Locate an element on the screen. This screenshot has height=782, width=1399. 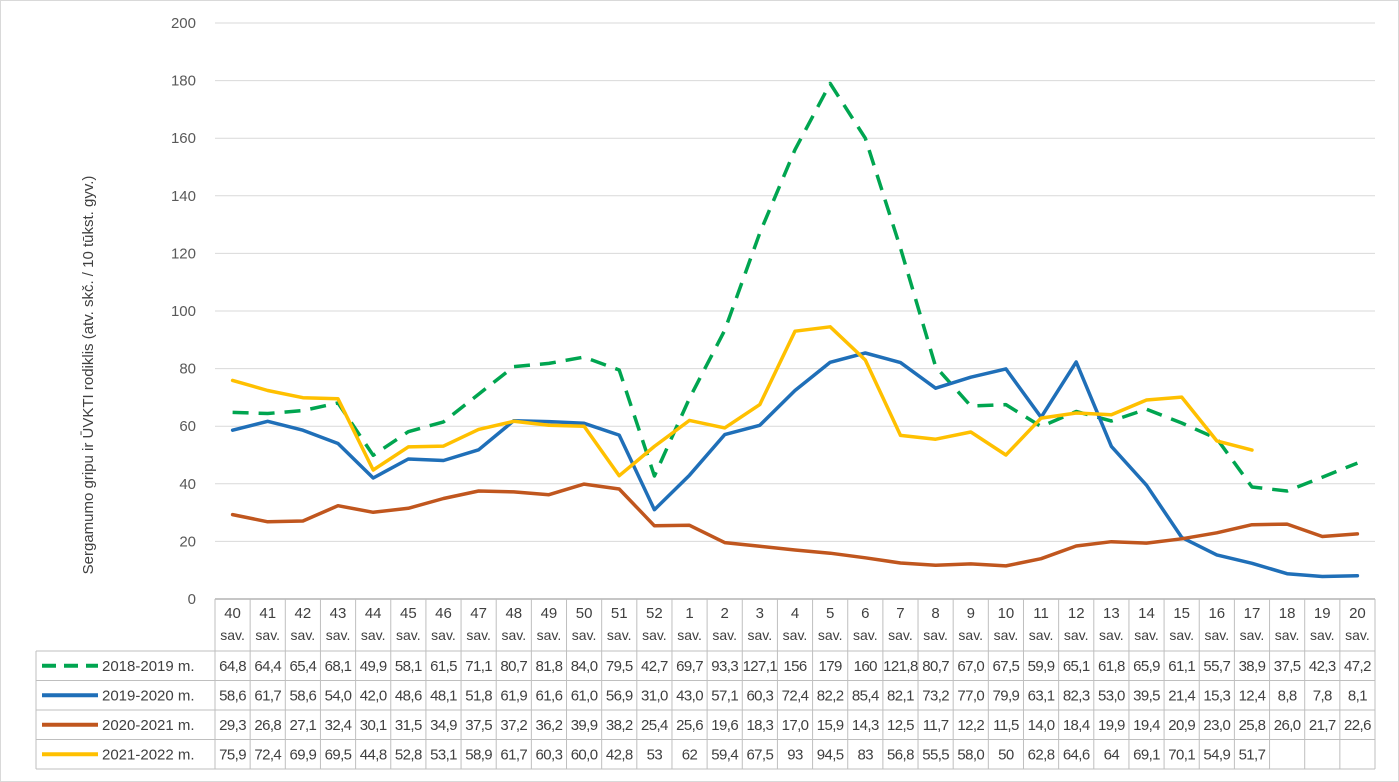
data-label: 53 is located at coordinates (655, 754).